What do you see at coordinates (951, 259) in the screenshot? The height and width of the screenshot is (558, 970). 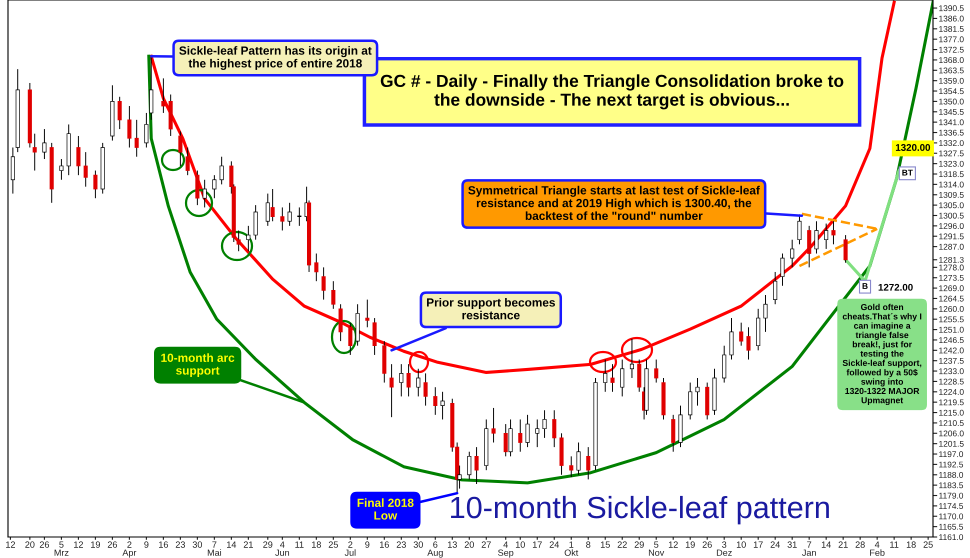 I see `y-tick-label: 1281.3` at bounding box center [951, 259].